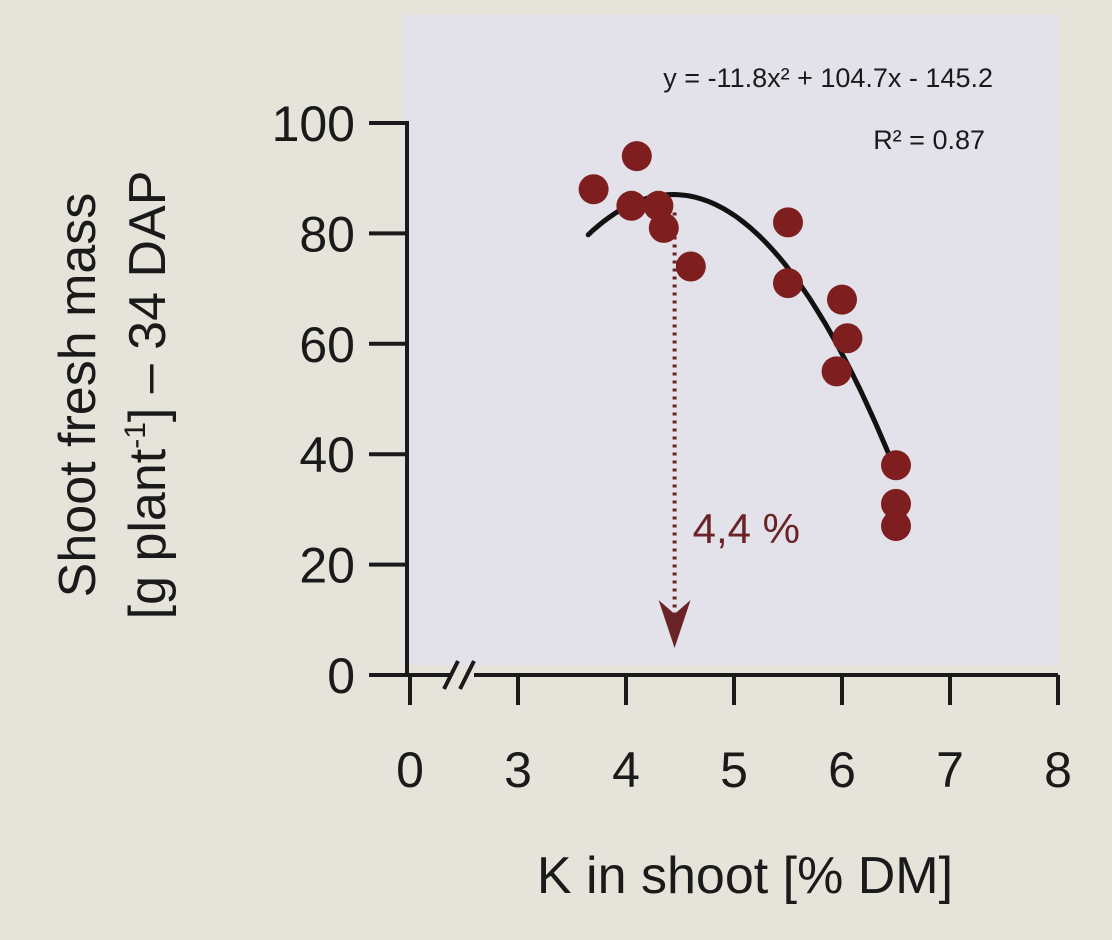  I want to click on annotation-label: 4,4 %, so click(746, 528).